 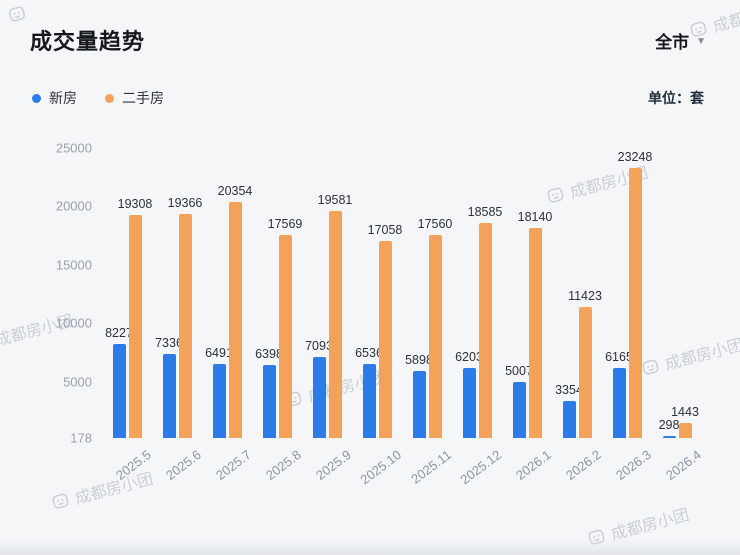 I want to click on bar-group: 6203 18585 2025.12, so click(x=478, y=317).